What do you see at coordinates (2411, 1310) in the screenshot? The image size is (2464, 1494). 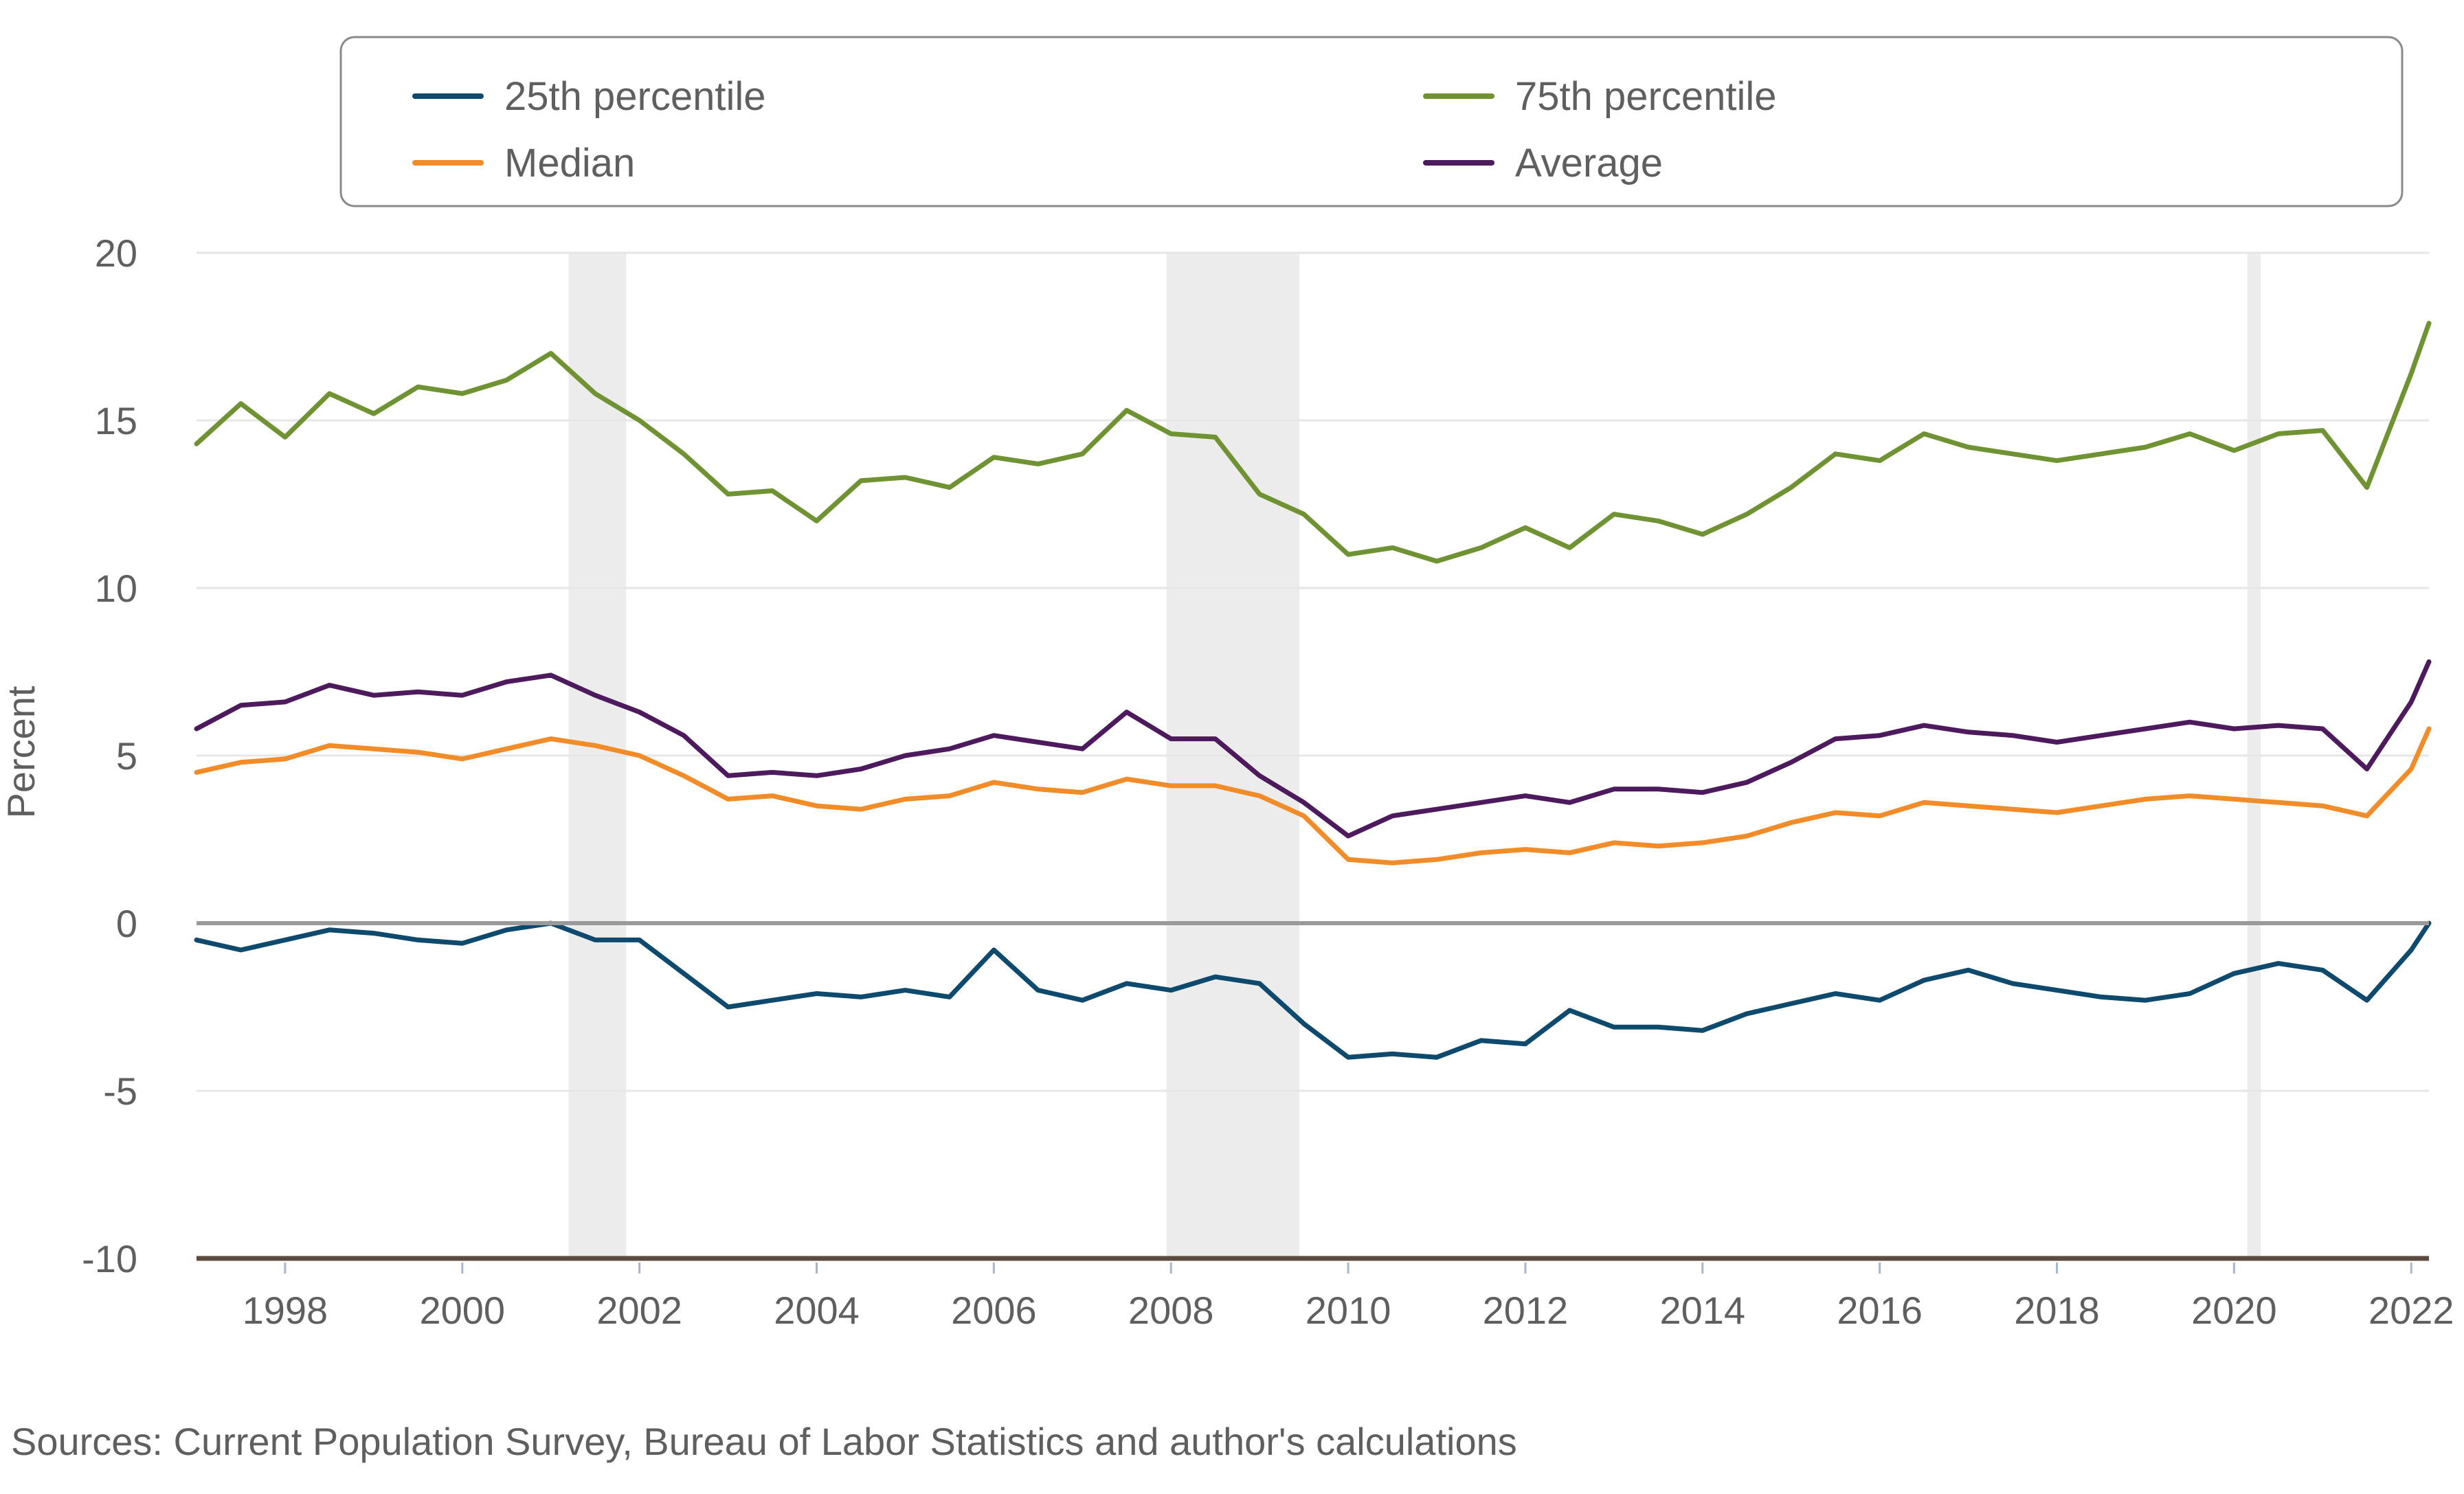 I see `x-tick-label: 2022` at bounding box center [2411, 1310].